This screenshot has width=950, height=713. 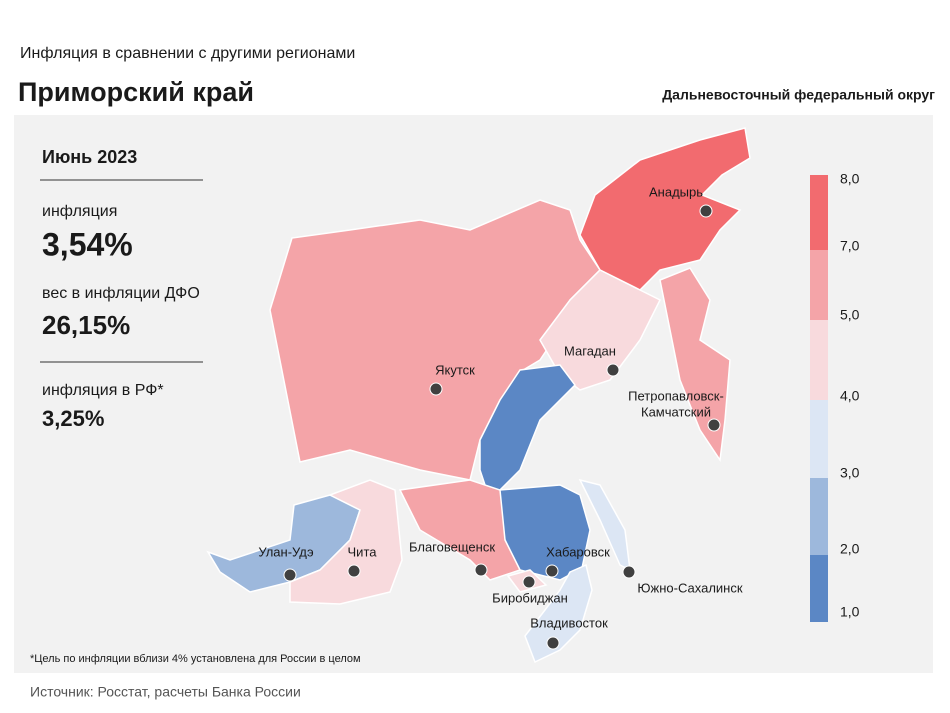 I want to click on legend-label: 8,0, so click(x=850, y=179).